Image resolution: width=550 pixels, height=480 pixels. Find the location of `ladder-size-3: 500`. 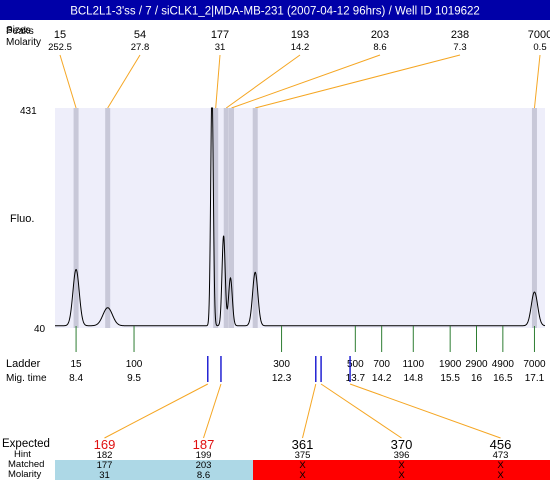

ladder-size-3: 500 is located at coordinates (355, 364).